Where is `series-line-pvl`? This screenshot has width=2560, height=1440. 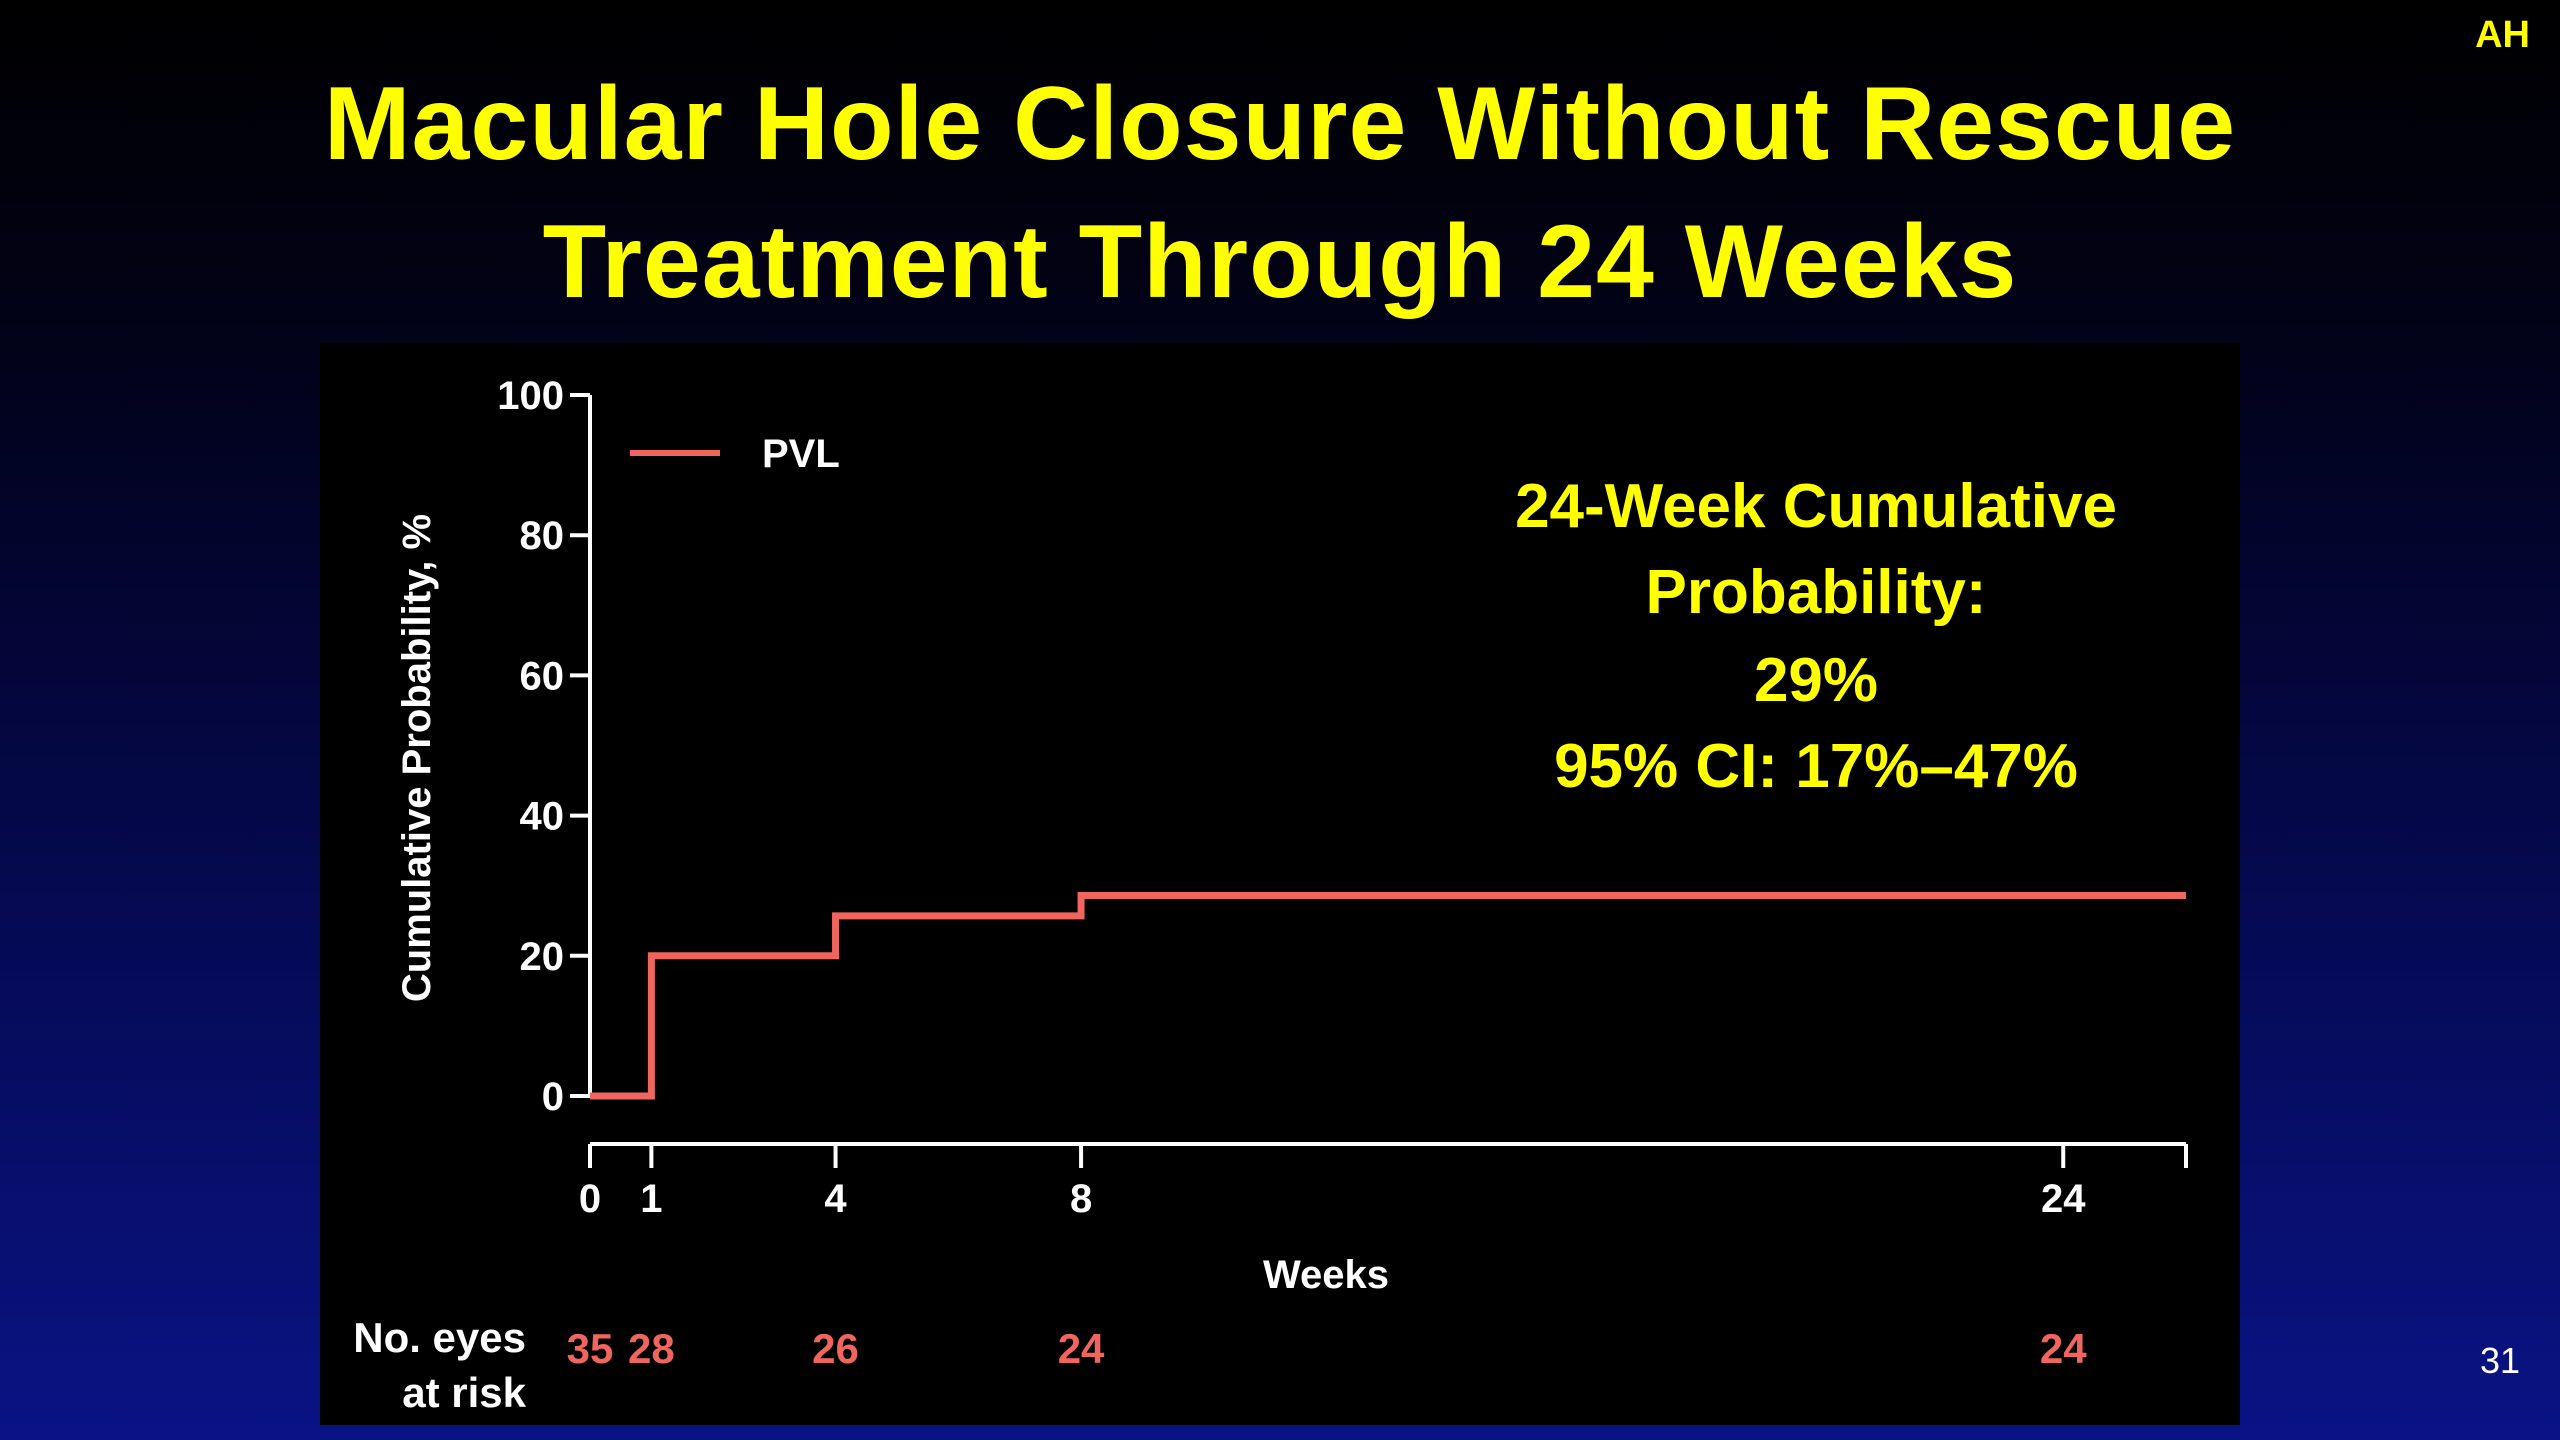 series-line-pvl is located at coordinates (1388, 996).